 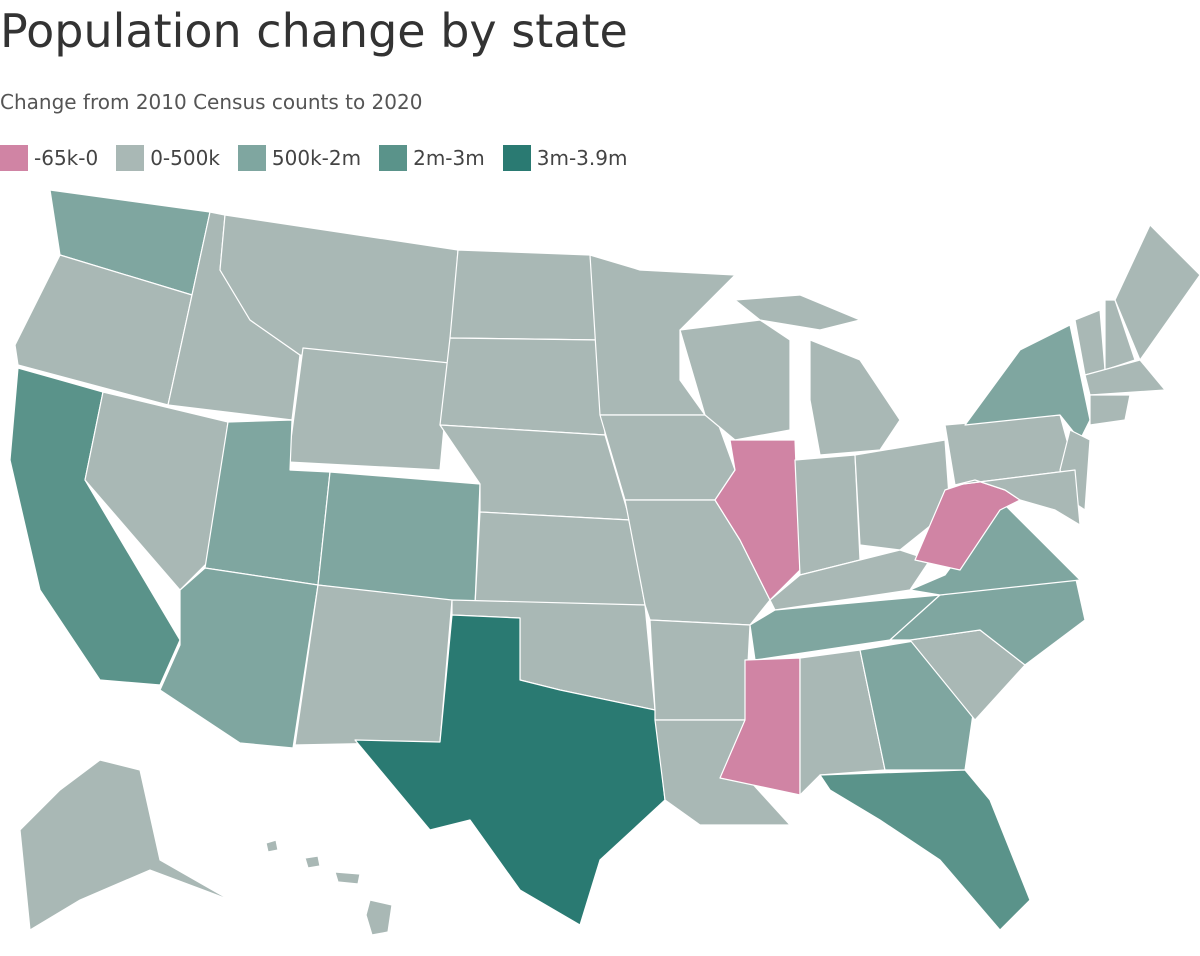 I want to click on legend-item: 0-500k, so click(x=168, y=158).